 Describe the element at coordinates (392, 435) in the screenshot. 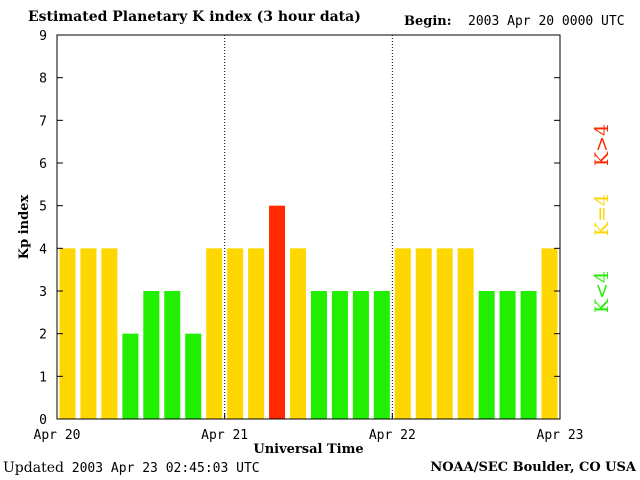

I see `x-tick-label: Apr 22` at that location.